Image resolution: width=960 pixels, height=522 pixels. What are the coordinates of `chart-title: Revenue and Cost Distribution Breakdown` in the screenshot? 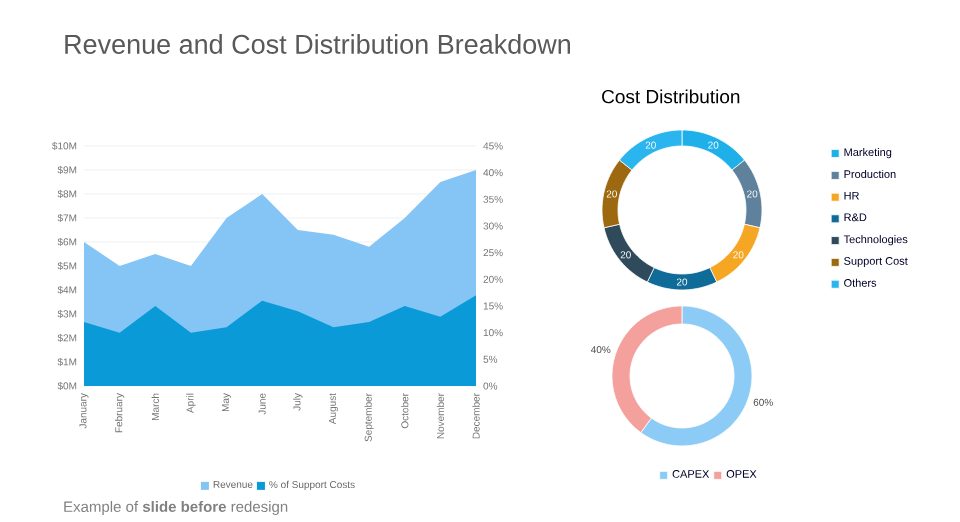 It's located at (317, 44).